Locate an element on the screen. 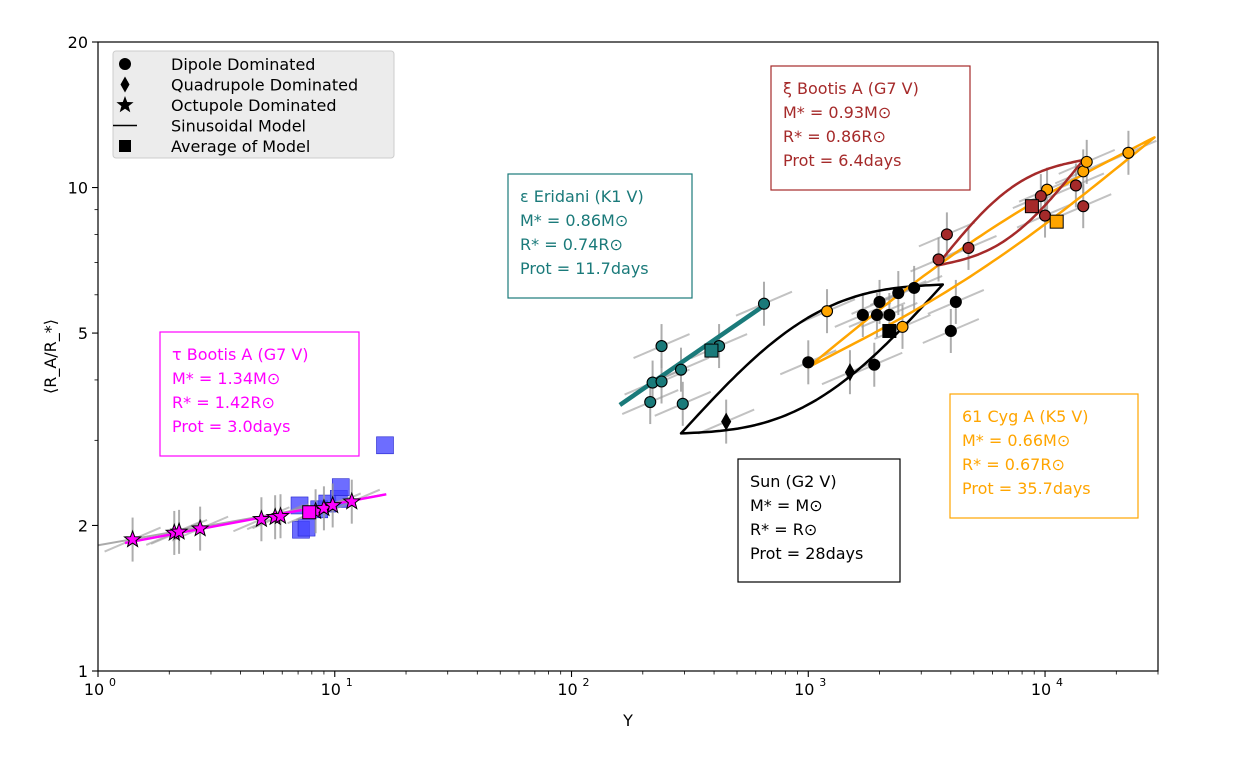 The height and width of the screenshot is (758, 1238). xi-bootis-annotation-box is located at coordinates (870, 128).